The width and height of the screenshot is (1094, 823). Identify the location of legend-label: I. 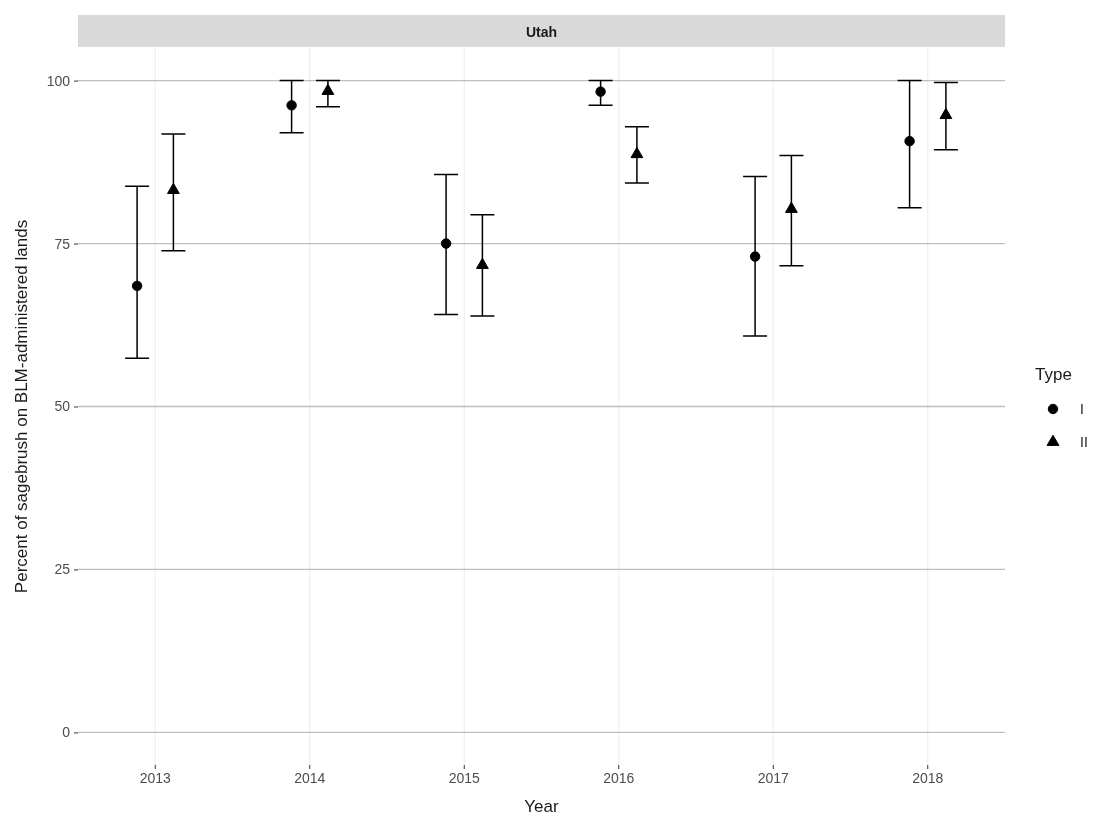
(1082, 409).